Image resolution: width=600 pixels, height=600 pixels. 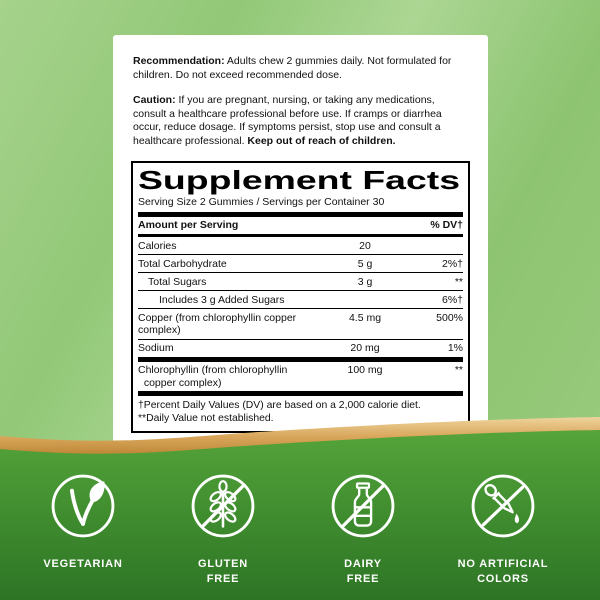 What do you see at coordinates (188, 225) in the screenshot?
I see `amount-per-serving-header: Amount per Serving` at bounding box center [188, 225].